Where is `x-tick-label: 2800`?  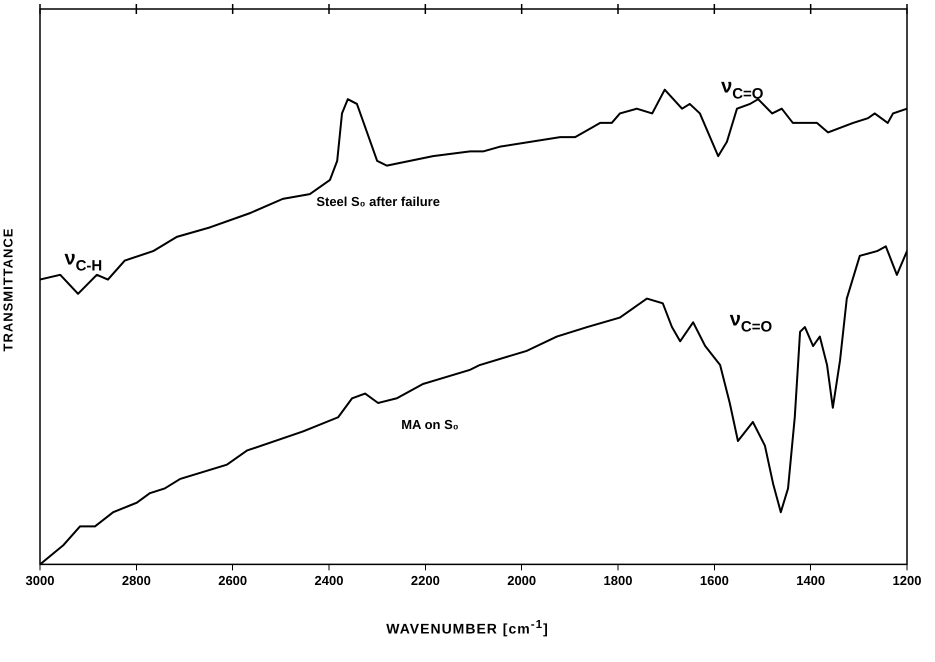 x-tick-label: 2800 is located at coordinates (136, 580).